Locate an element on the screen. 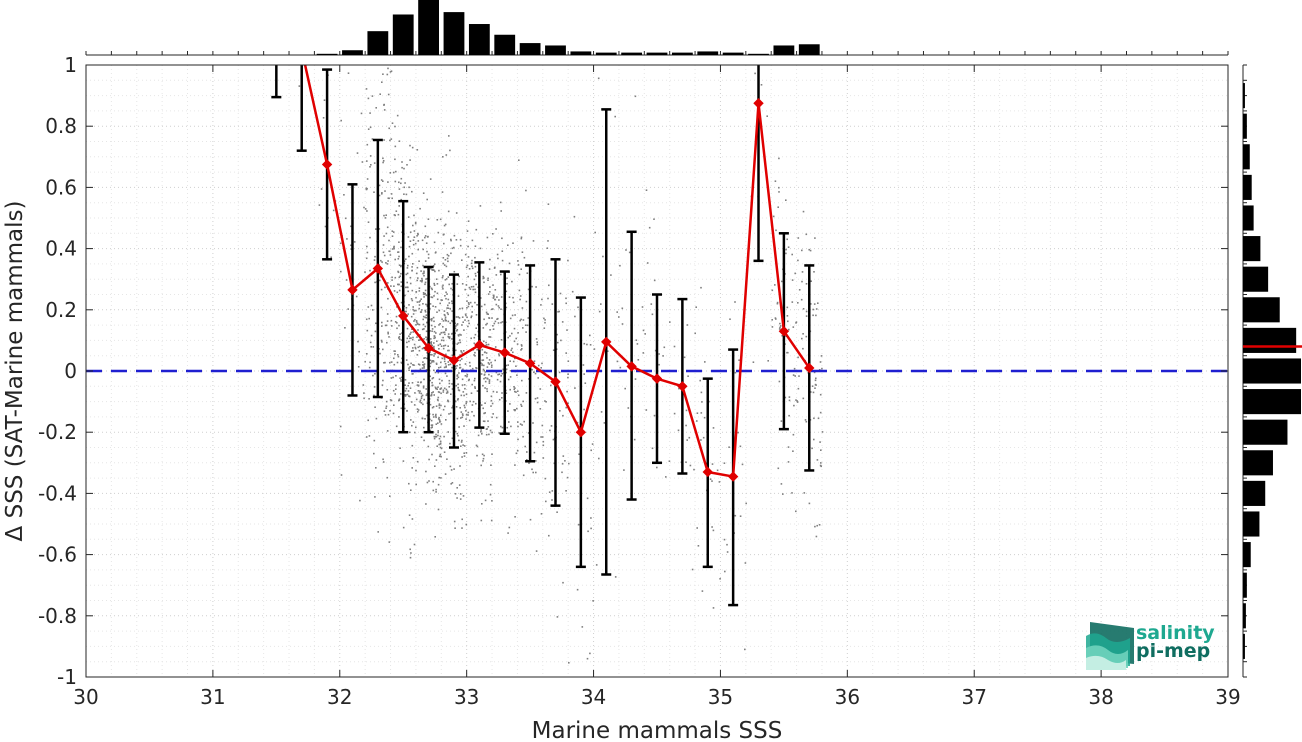 The image size is (1302, 742). x-tick-label: 30 is located at coordinates (85, 697).